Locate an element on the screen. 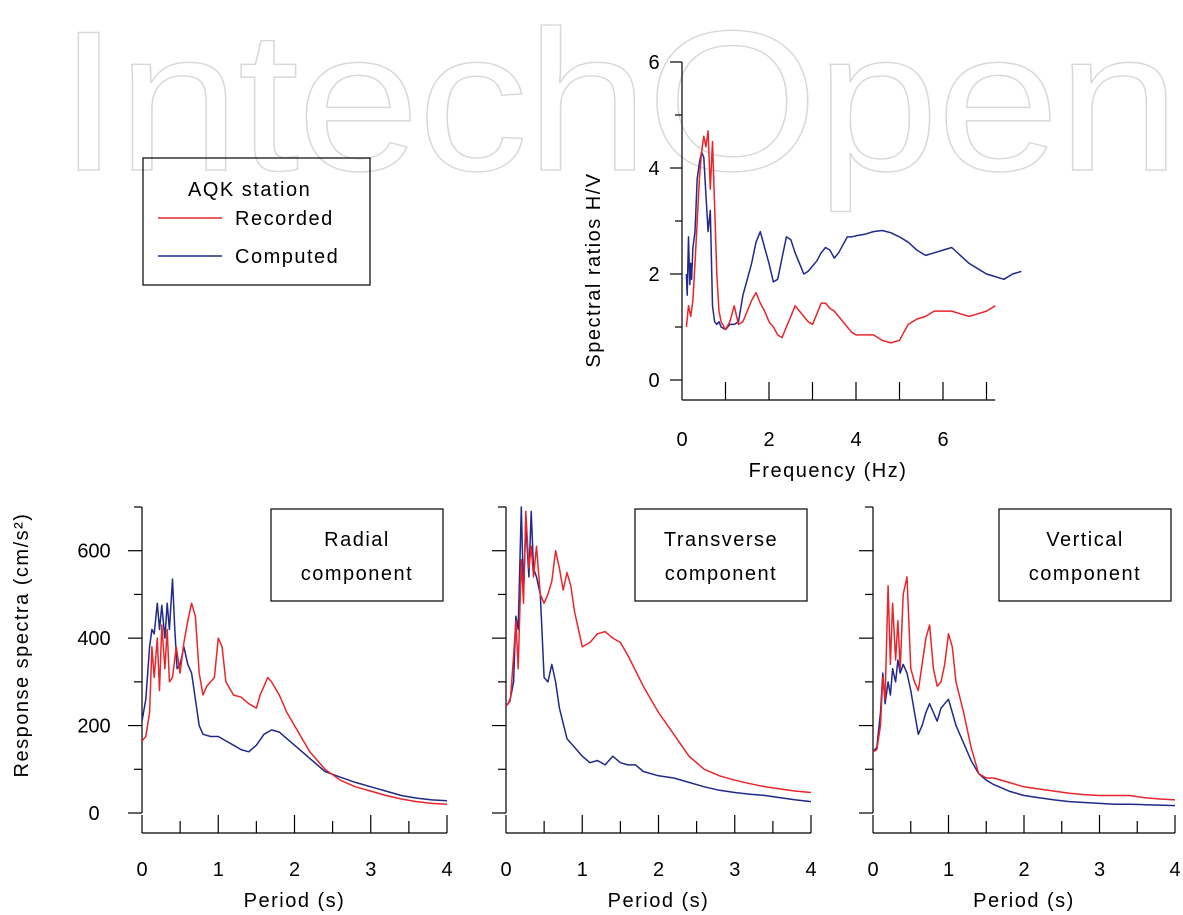 The height and width of the screenshot is (915, 1183). legend-computed-label: Computed is located at coordinates (287, 257).